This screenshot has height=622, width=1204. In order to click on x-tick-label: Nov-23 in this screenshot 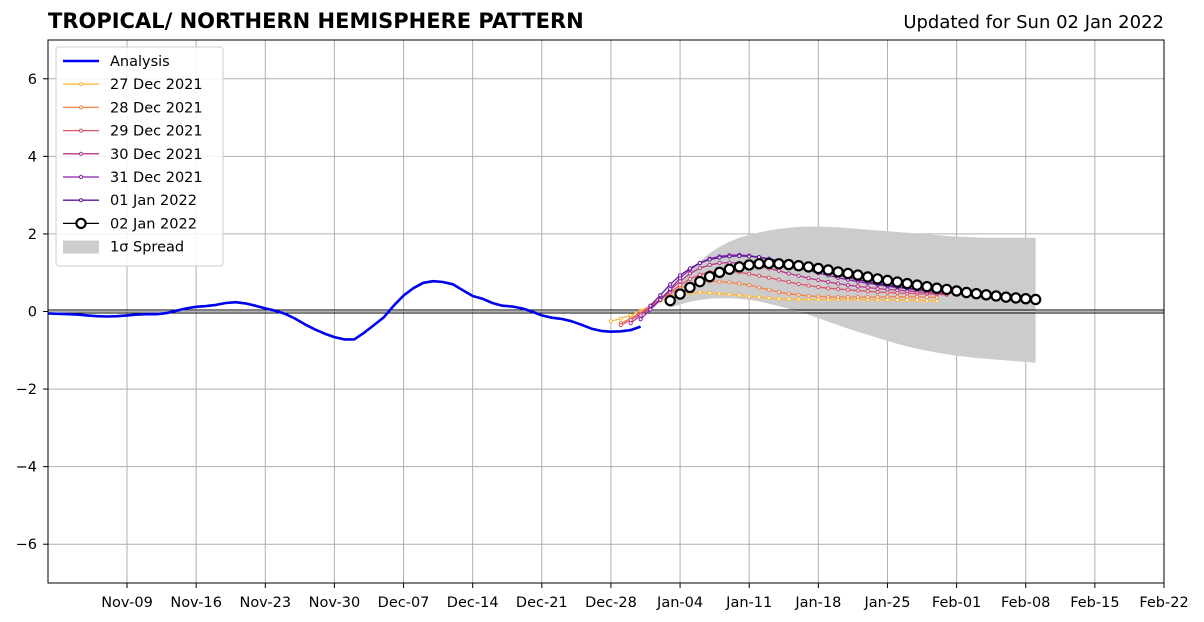, I will do `click(265, 603)`.